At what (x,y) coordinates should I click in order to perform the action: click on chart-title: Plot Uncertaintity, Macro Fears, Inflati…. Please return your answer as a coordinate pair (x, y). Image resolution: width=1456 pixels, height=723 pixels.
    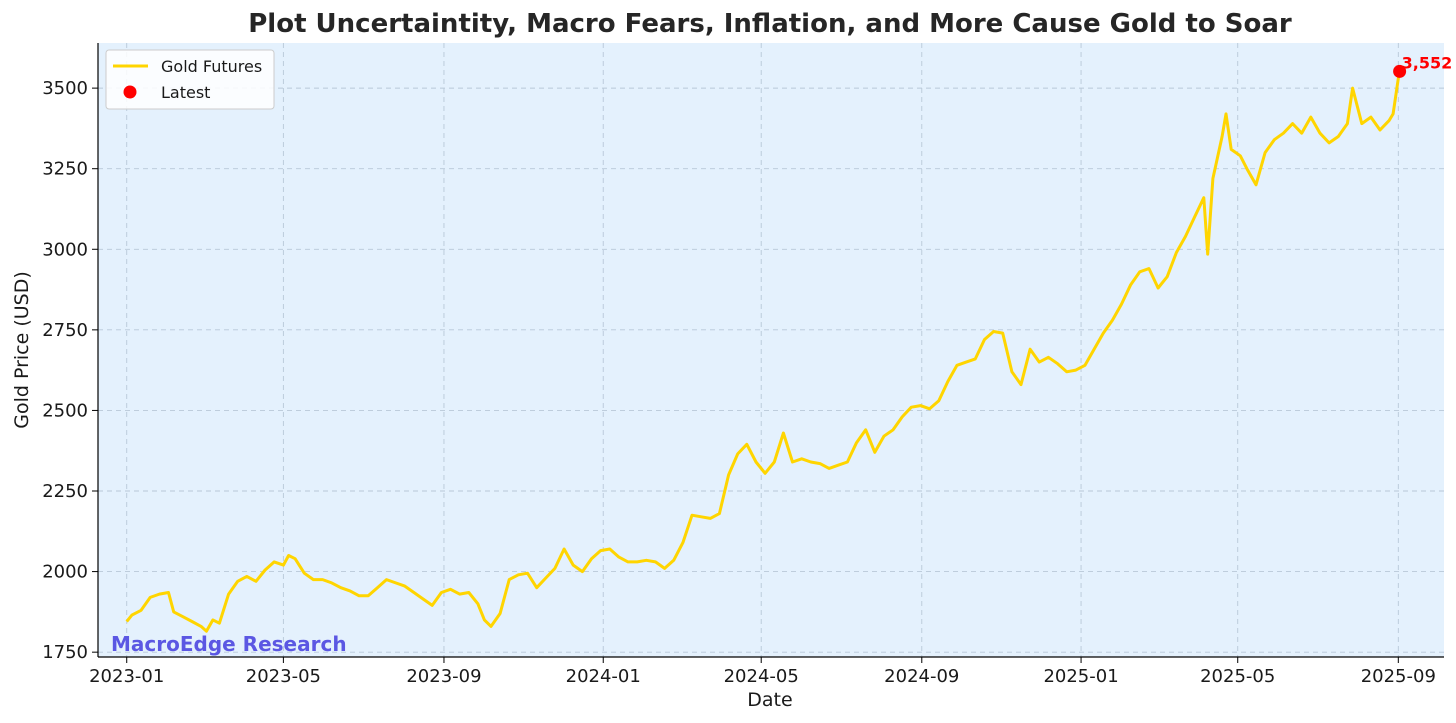
    Looking at the image, I should click on (770, 24).